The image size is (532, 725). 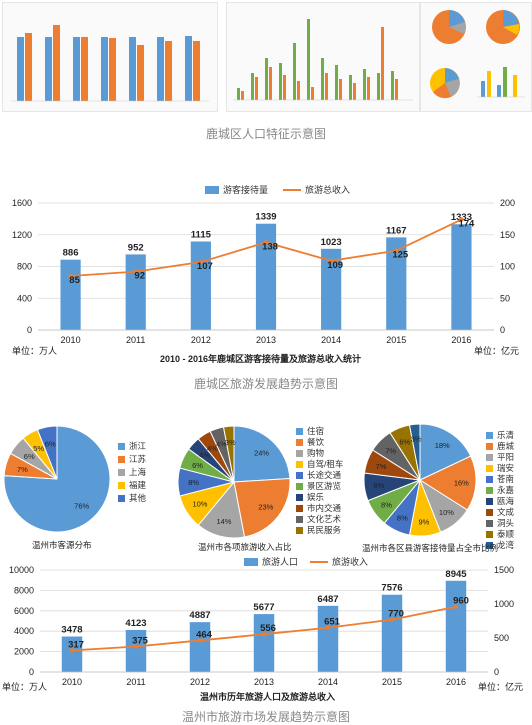 What do you see at coordinates (265, 384) in the screenshot?
I see `lucheng-caption: 鹿城区旅游发展趋势示意图` at bounding box center [265, 384].